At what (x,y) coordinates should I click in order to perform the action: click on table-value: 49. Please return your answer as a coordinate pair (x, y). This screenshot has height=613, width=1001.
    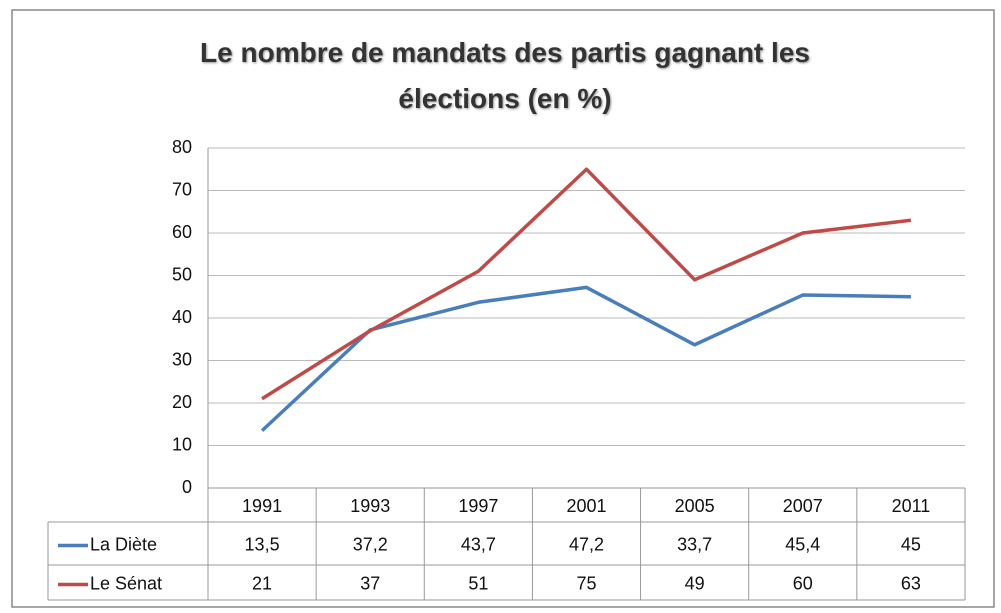
    Looking at the image, I should click on (695, 583).